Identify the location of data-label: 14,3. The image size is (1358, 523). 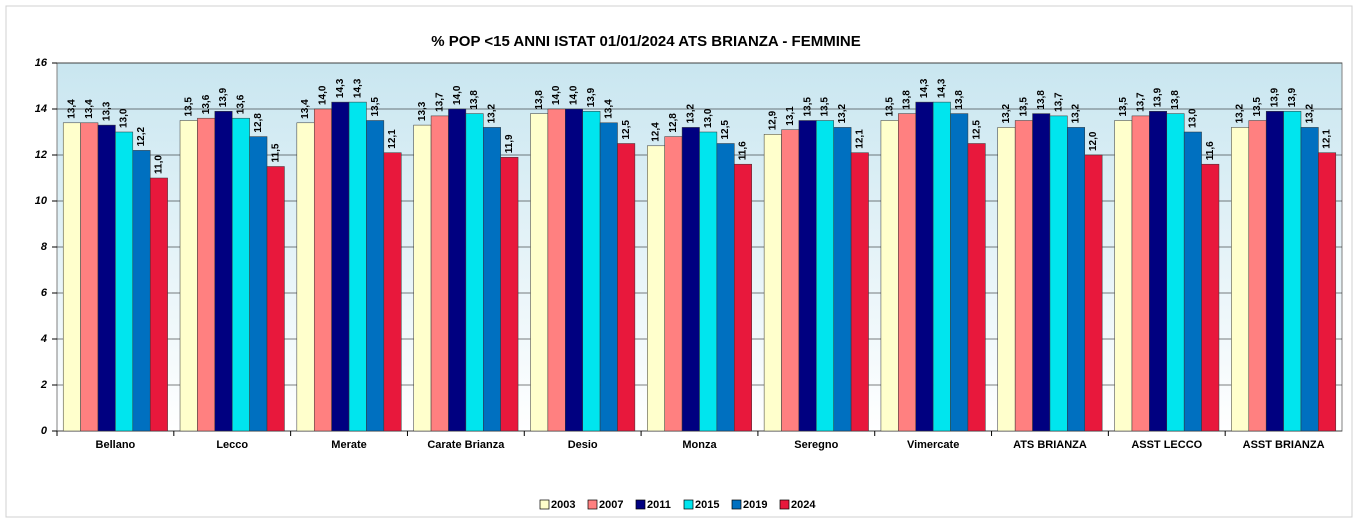
(340, 88).